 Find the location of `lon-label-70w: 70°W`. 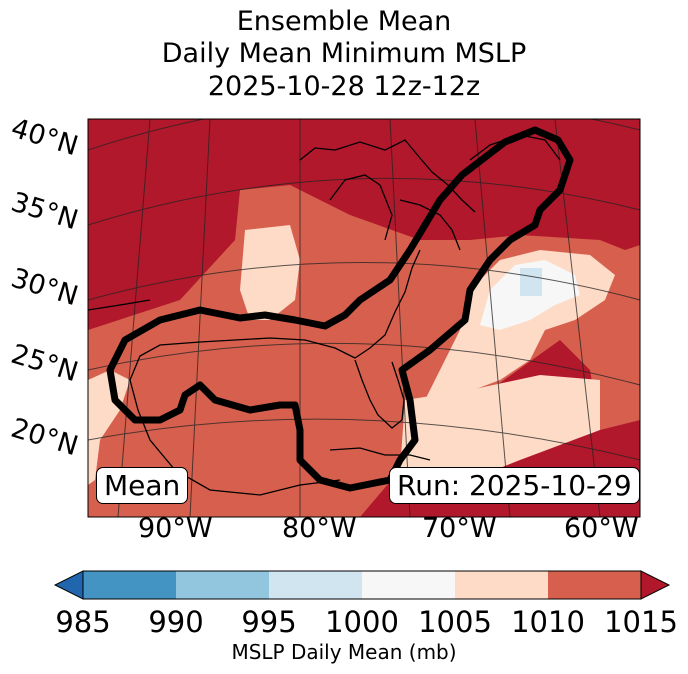

lon-label-70w: 70°W is located at coordinates (459, 528).